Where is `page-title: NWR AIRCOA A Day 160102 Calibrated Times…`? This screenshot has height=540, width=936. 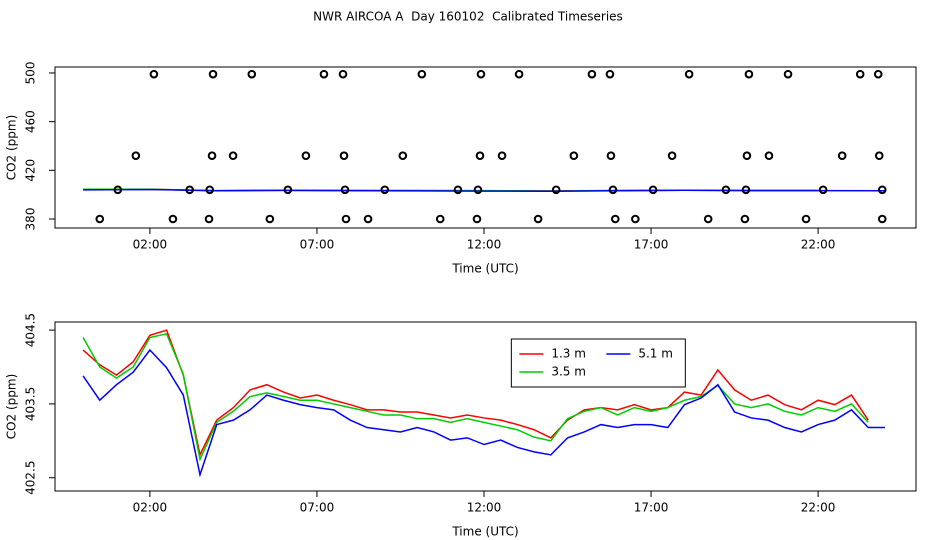 page-title: NWR AIRCOA A Day 160102 Calibrated Times… is located at coordinates (468, 17).